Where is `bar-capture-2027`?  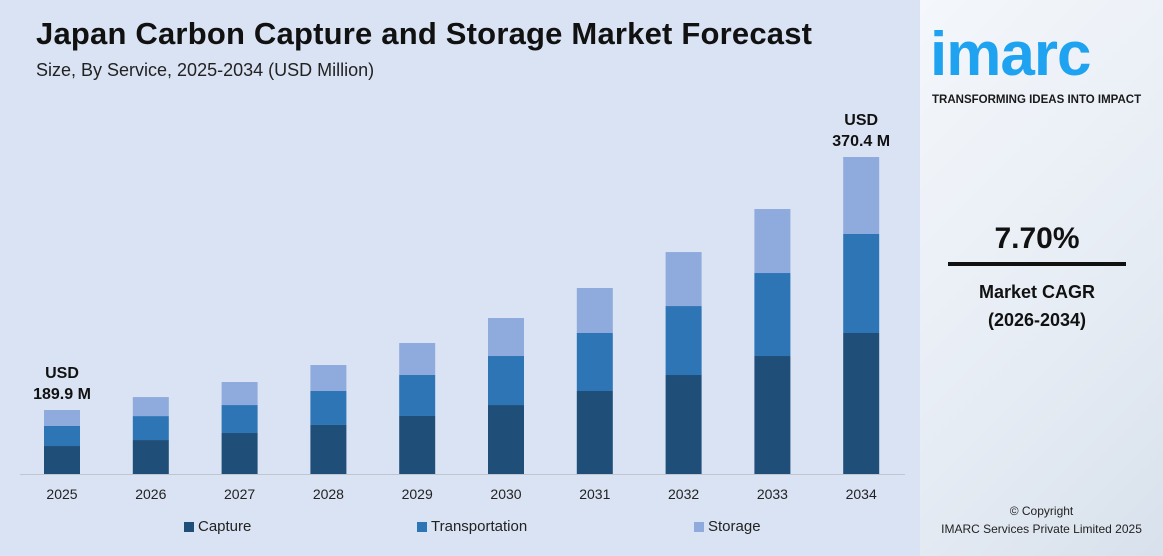 bar-capture-2027 is located at coordinates (239, 453).